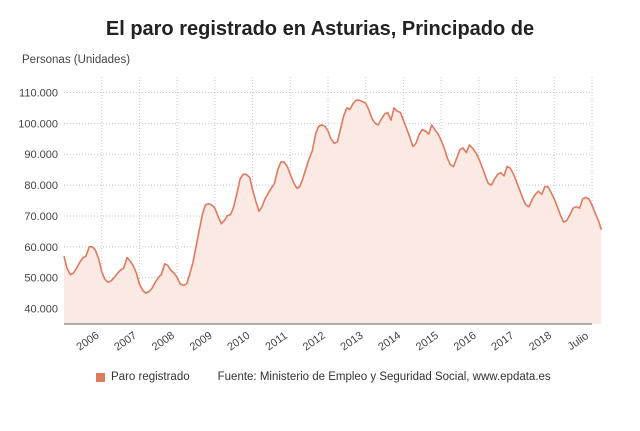  Describe the element at coordinates (41, 279) in the screenshot. I see `y-tick-label: 50.000` at that location.